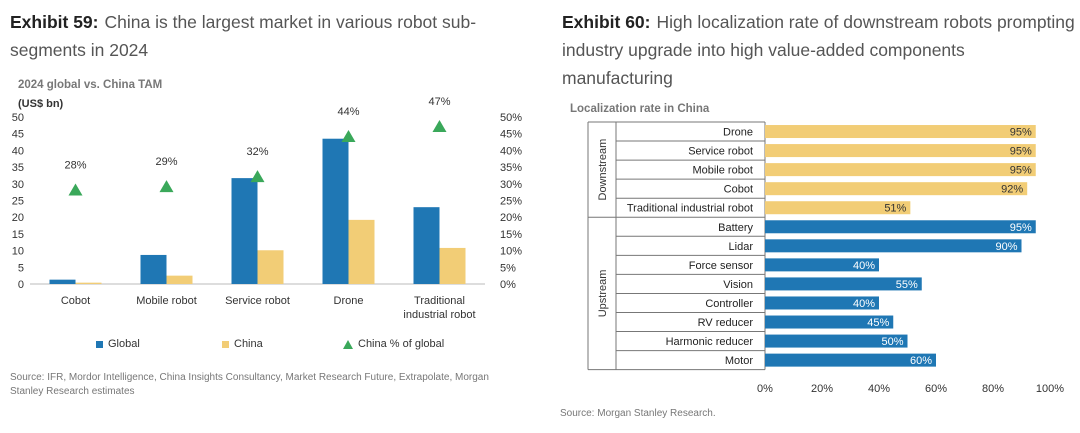  I want to click on y-tick-label: 15, so click(18, 235).